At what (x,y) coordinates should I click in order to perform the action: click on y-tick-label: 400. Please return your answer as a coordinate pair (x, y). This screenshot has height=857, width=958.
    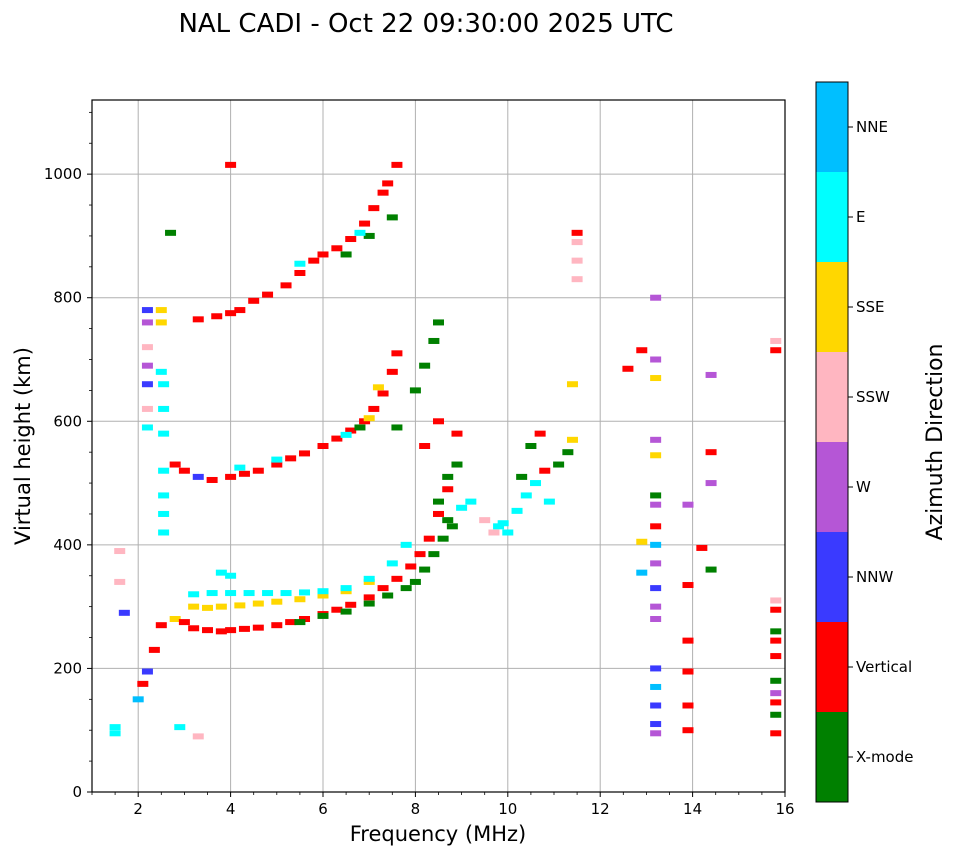
    Looking at the image, I should click on (67, 545).